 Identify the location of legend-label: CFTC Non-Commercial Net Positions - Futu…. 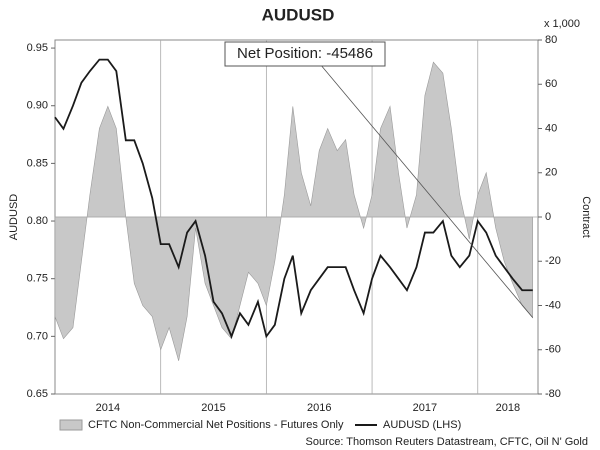
(216, 425).